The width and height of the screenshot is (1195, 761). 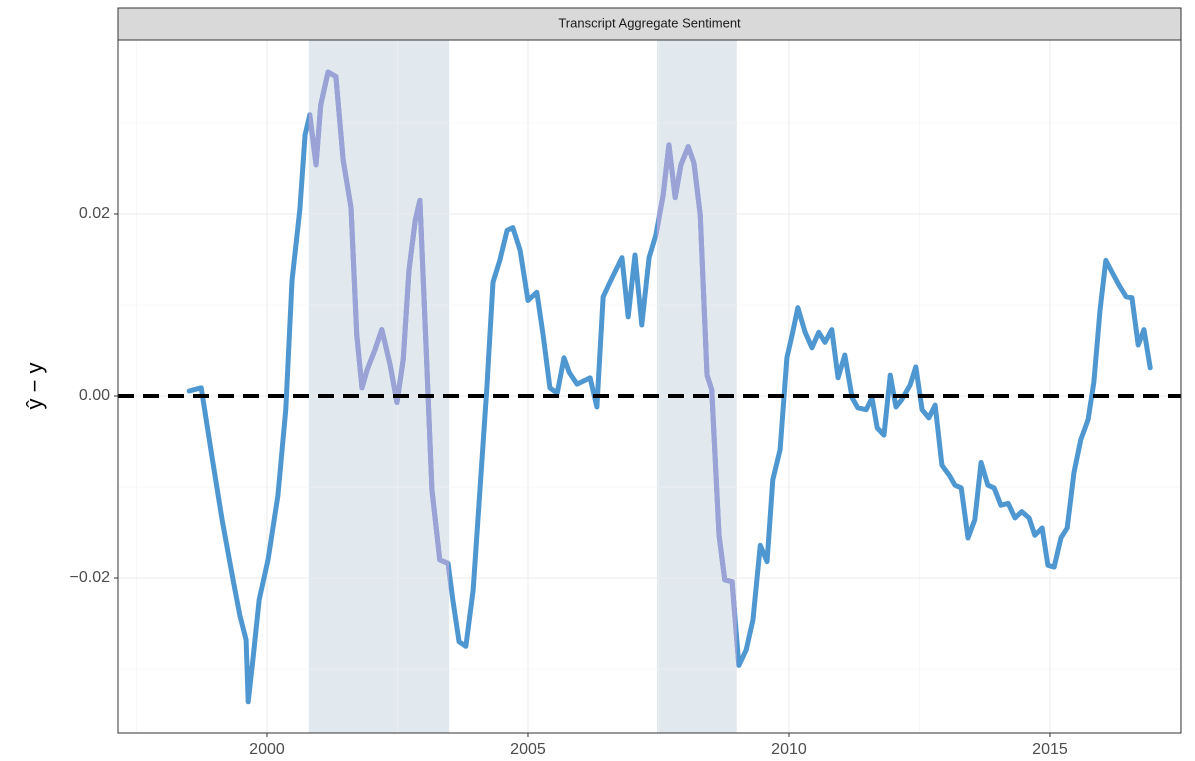 What do you see at coordinates (528, 749) in the screenshot?
I see `x-tick-label: 2005` at bounding box center [528, 749].